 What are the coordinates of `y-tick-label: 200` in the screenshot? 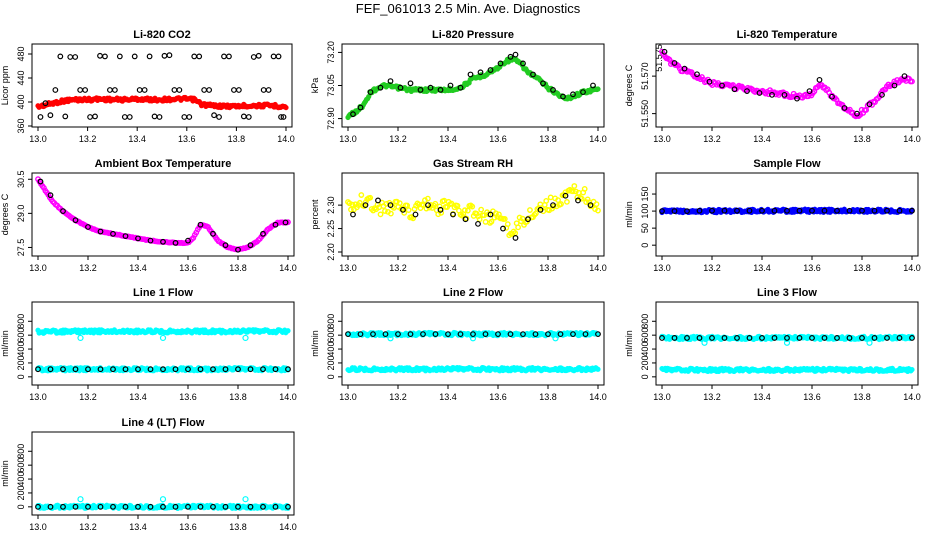 It's located at (21, 362).